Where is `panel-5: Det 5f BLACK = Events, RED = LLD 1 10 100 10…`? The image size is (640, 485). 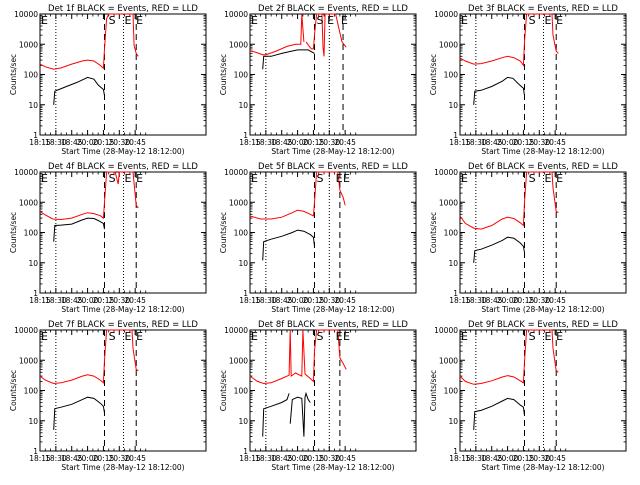 panel-5: Det 5f BLACK = Events, RED = LLD 1 10 100 10… is located at coordinates (318, 238).